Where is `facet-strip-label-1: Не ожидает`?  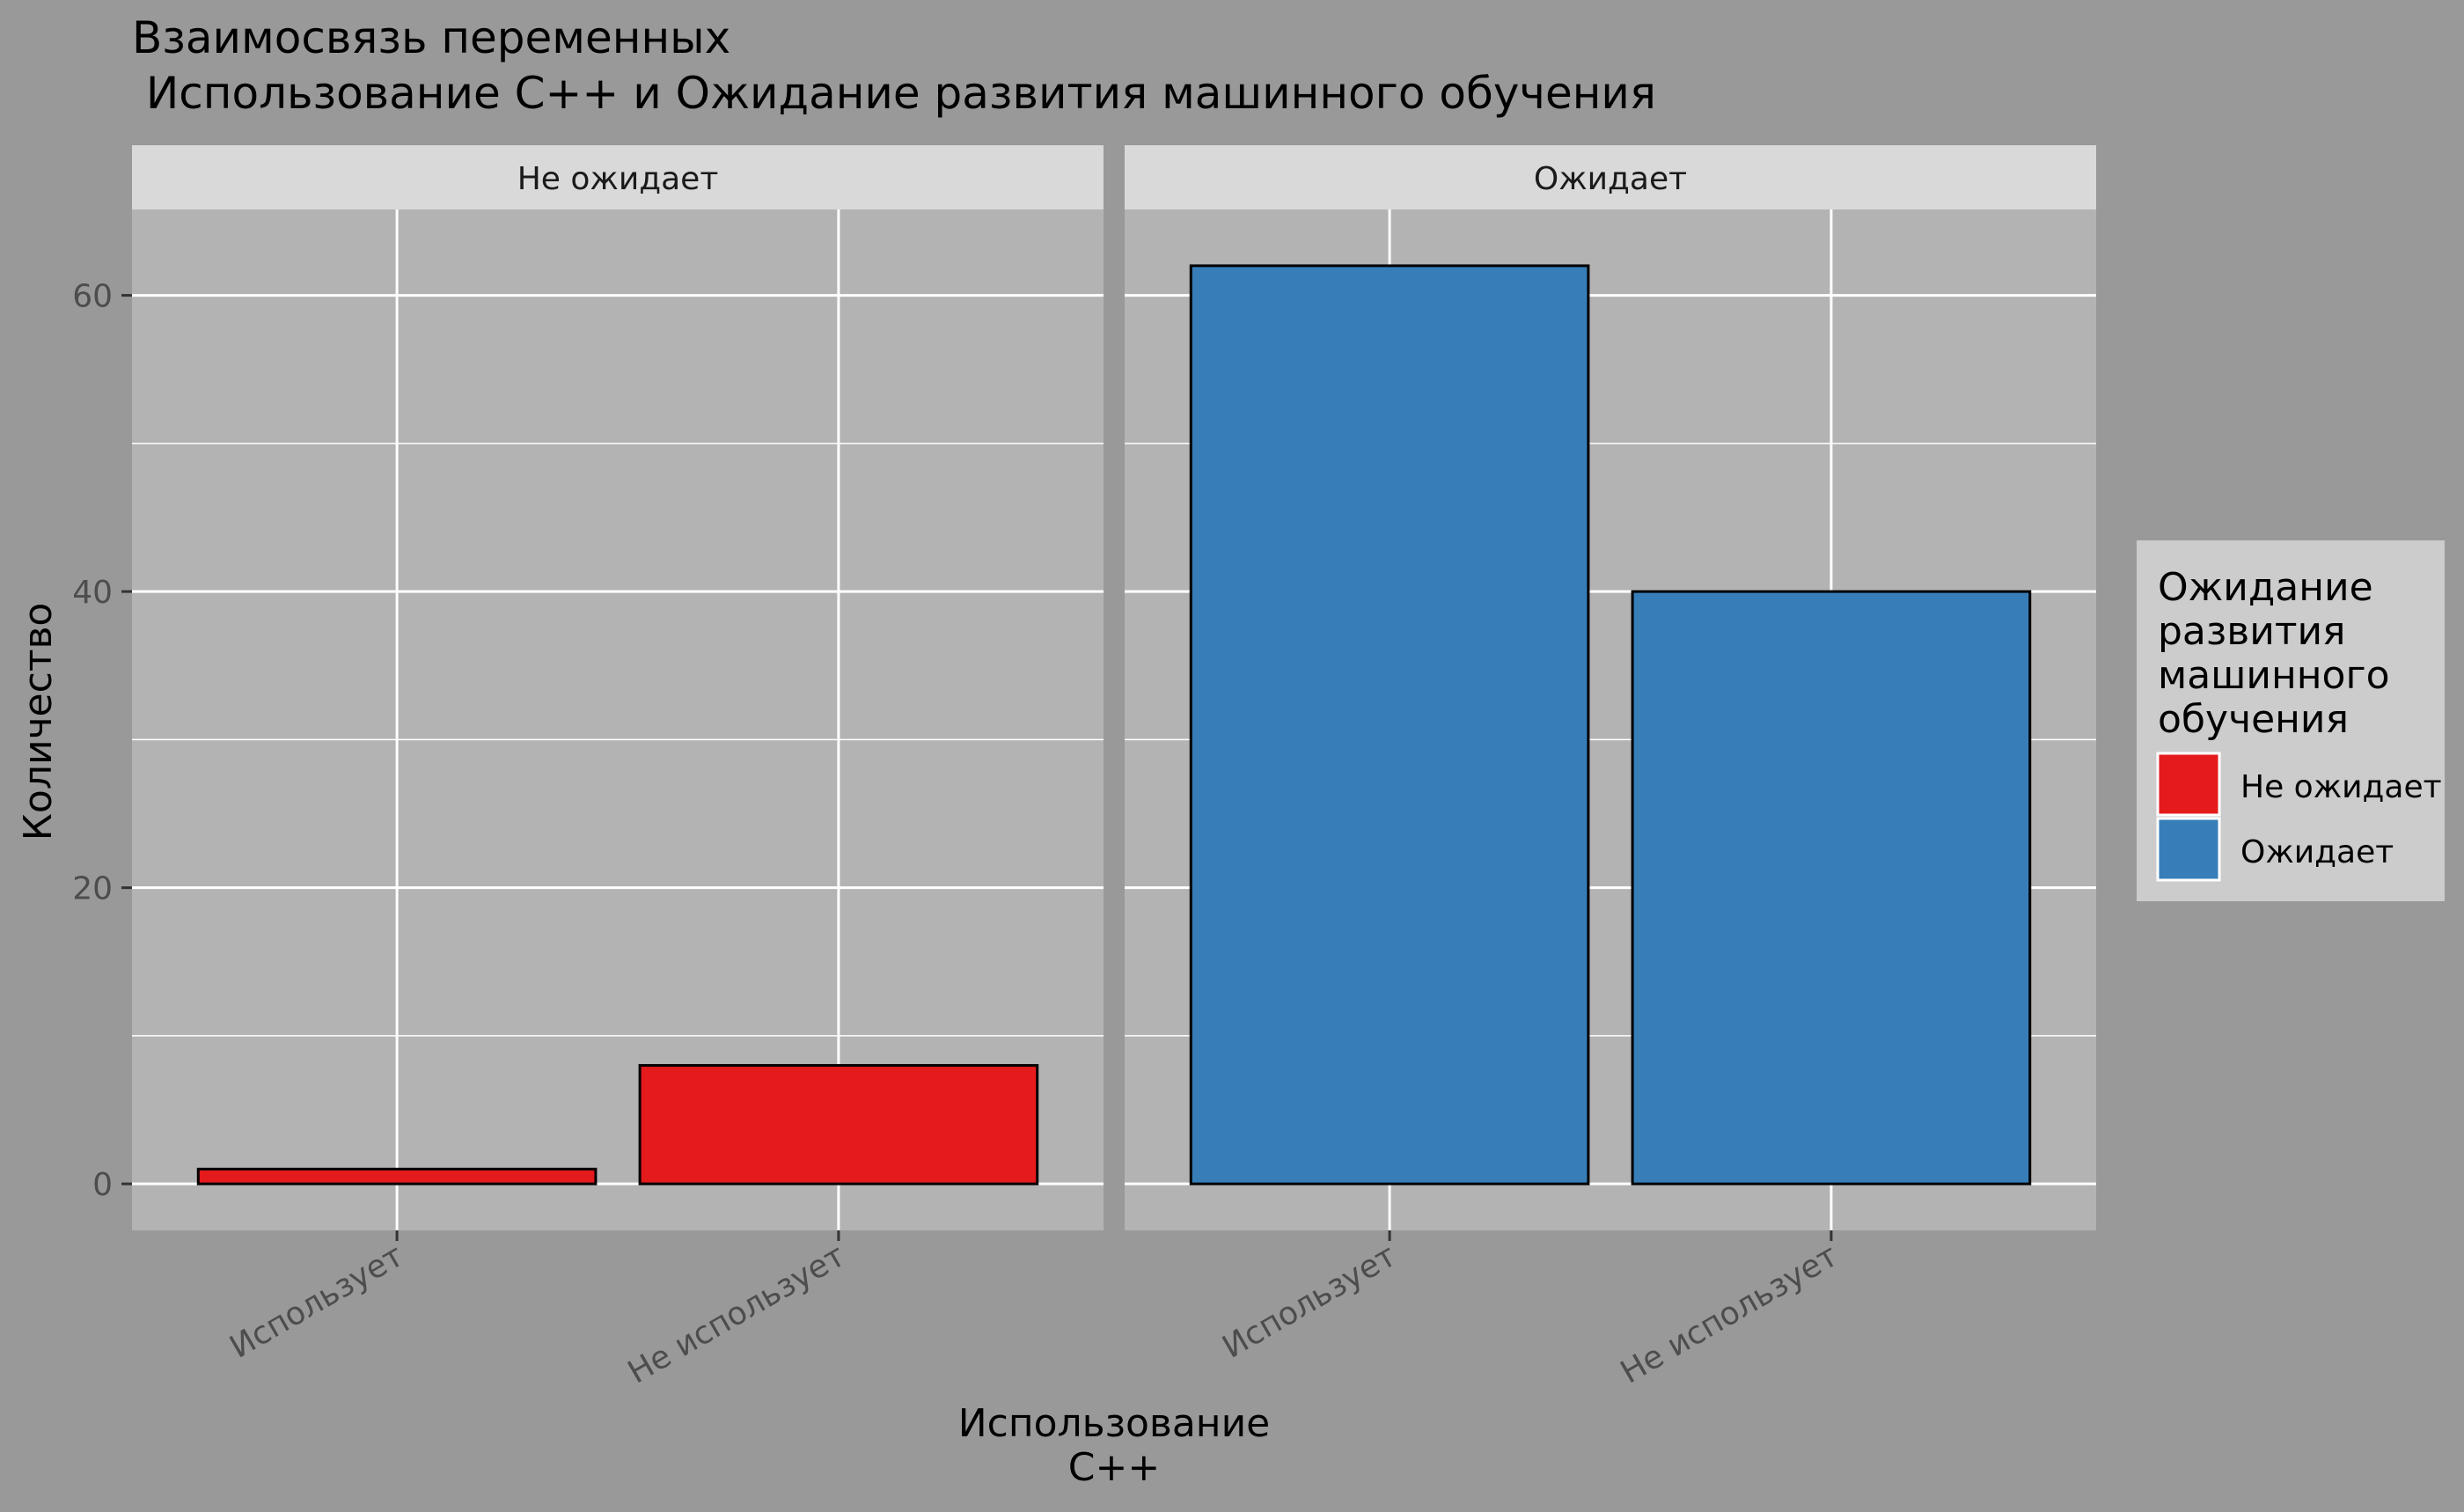 facet-strip-label-1: Не ожидает is located at coordinates (618, 179).